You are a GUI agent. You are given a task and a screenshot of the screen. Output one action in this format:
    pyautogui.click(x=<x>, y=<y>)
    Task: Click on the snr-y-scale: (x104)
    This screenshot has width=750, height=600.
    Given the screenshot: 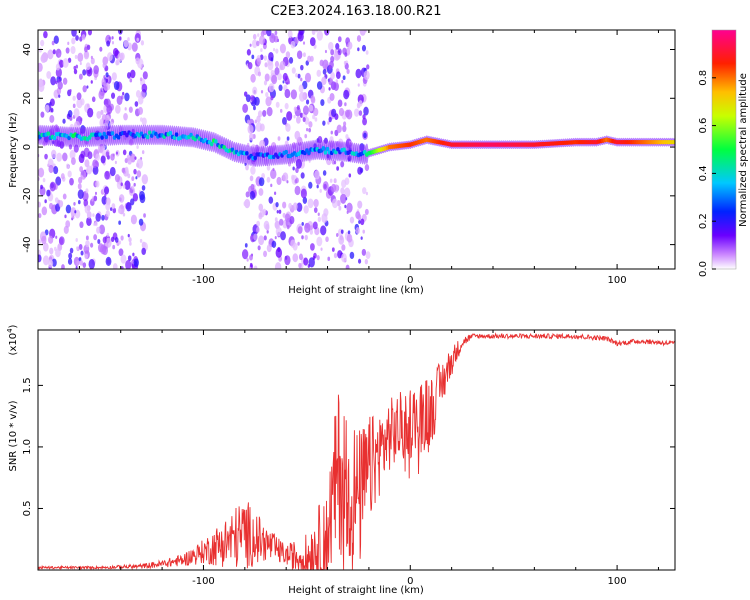 What is the action you would take?
    pyautogui.click(x=12, y=339)
    